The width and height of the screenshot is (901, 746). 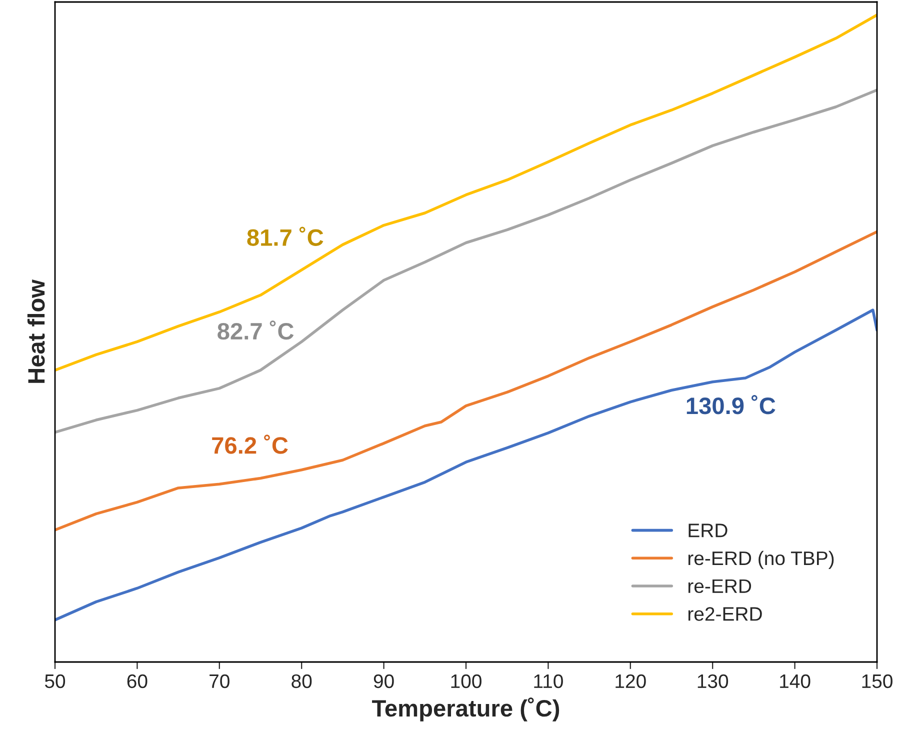 What do you see at coordinates (761, 559) in the screenshot?
I see `legend-label: re-ERD (no TBP)` at bounding box center [761, 559].